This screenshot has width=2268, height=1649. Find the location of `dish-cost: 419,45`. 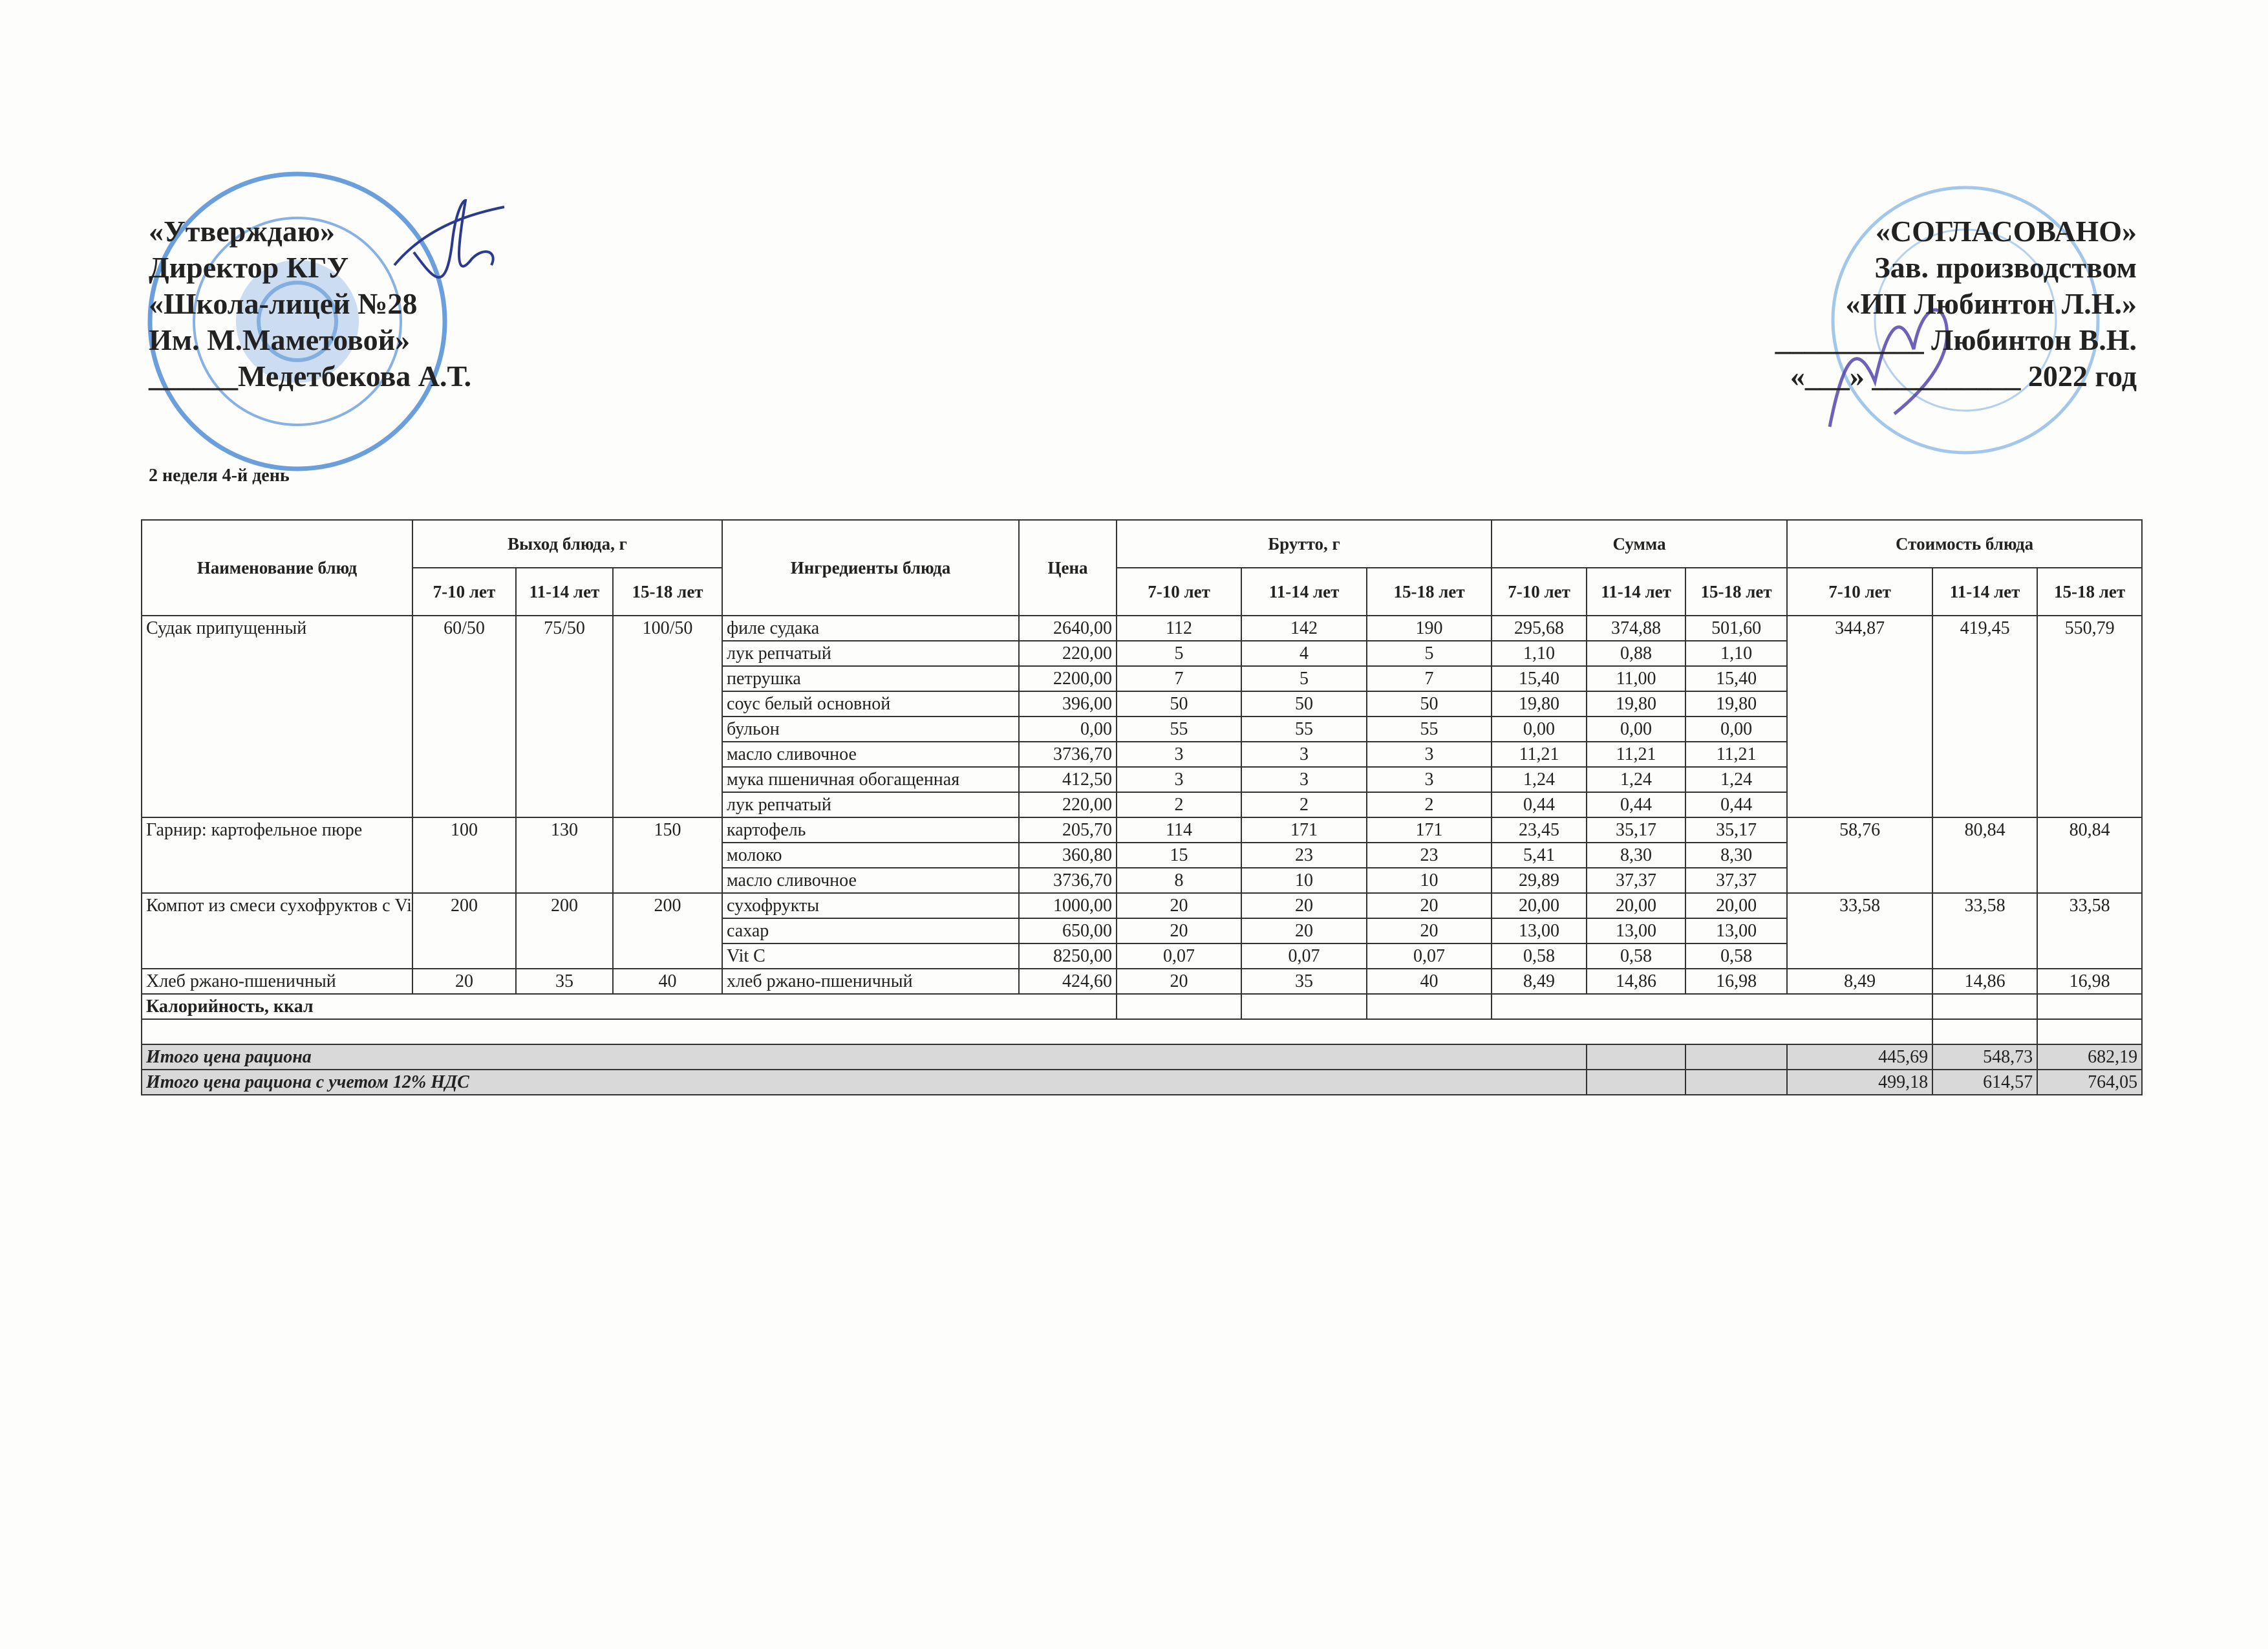

dish-cost: 419,45 is located at coordinates (1985, 716).